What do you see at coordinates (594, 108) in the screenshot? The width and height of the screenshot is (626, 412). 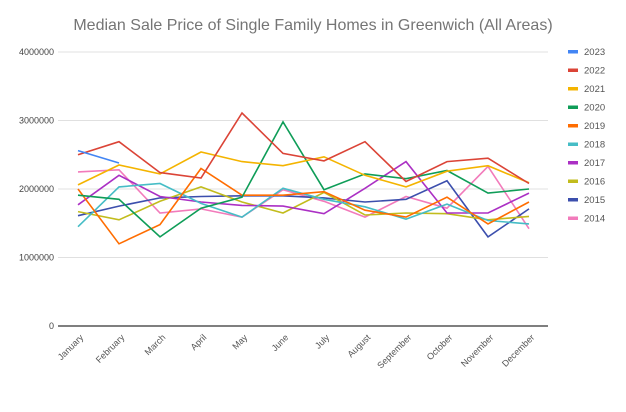 I see `legend-label: 2020` at bounding box center [594, 108].